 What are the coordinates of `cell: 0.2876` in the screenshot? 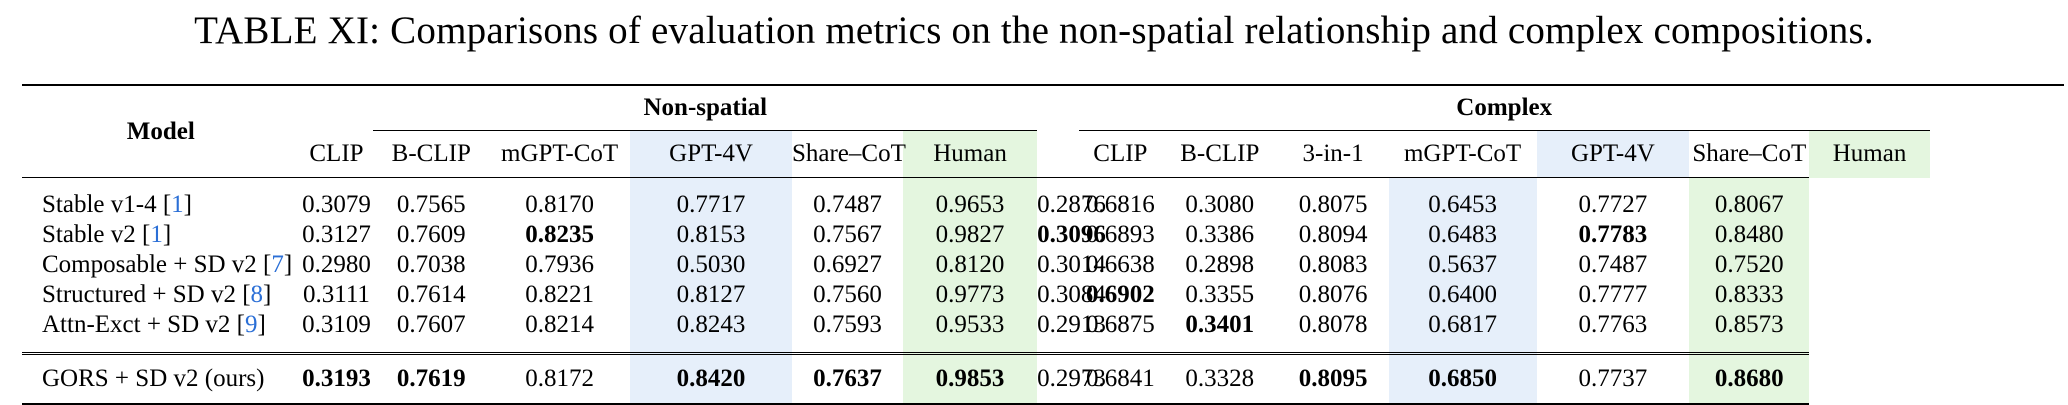 It's located at (1071, 198).